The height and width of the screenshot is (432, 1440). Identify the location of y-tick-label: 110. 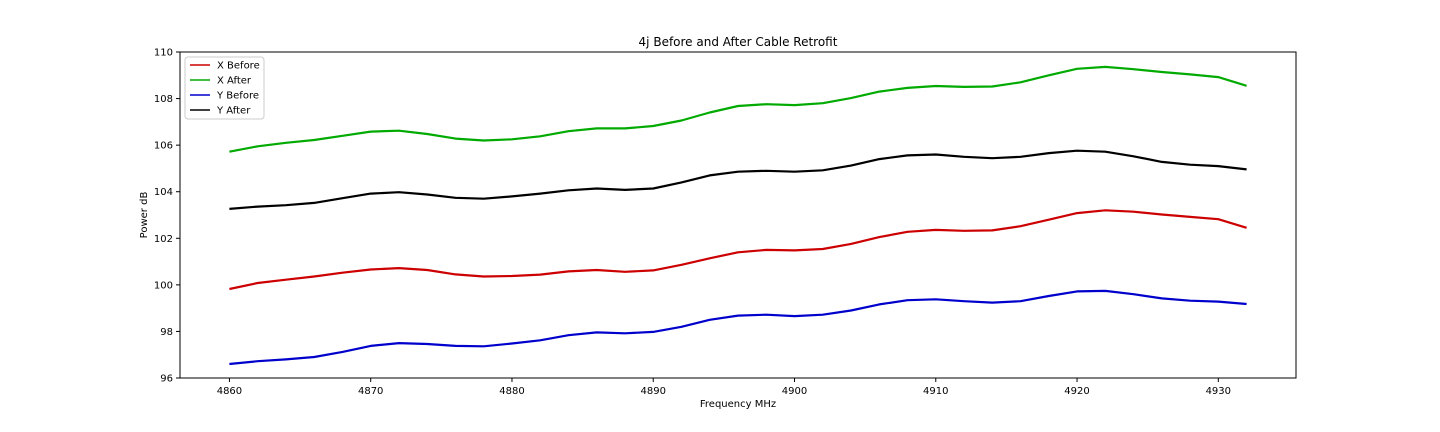
(163, 53).